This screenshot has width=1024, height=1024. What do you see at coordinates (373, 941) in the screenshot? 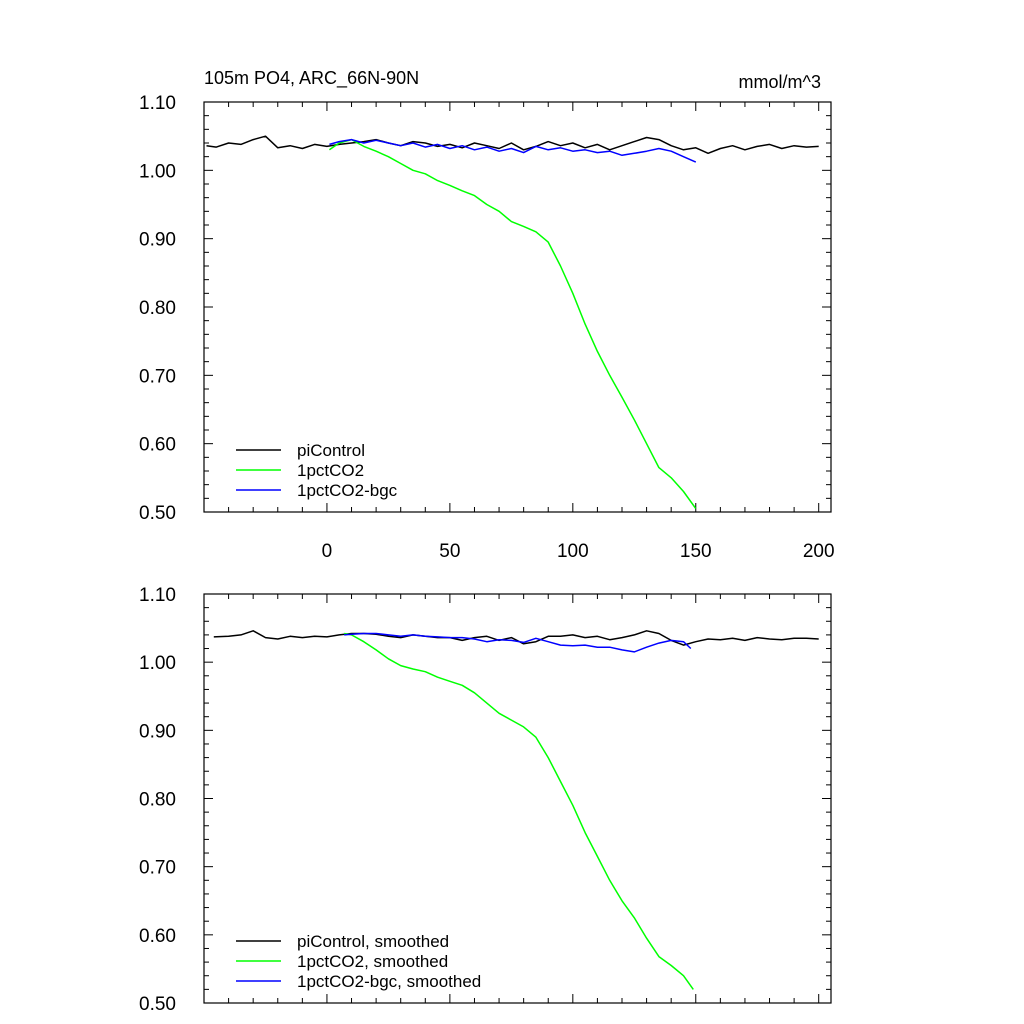
I see `legend-label: piControl, smoothed` at bounding box center [373, 941].